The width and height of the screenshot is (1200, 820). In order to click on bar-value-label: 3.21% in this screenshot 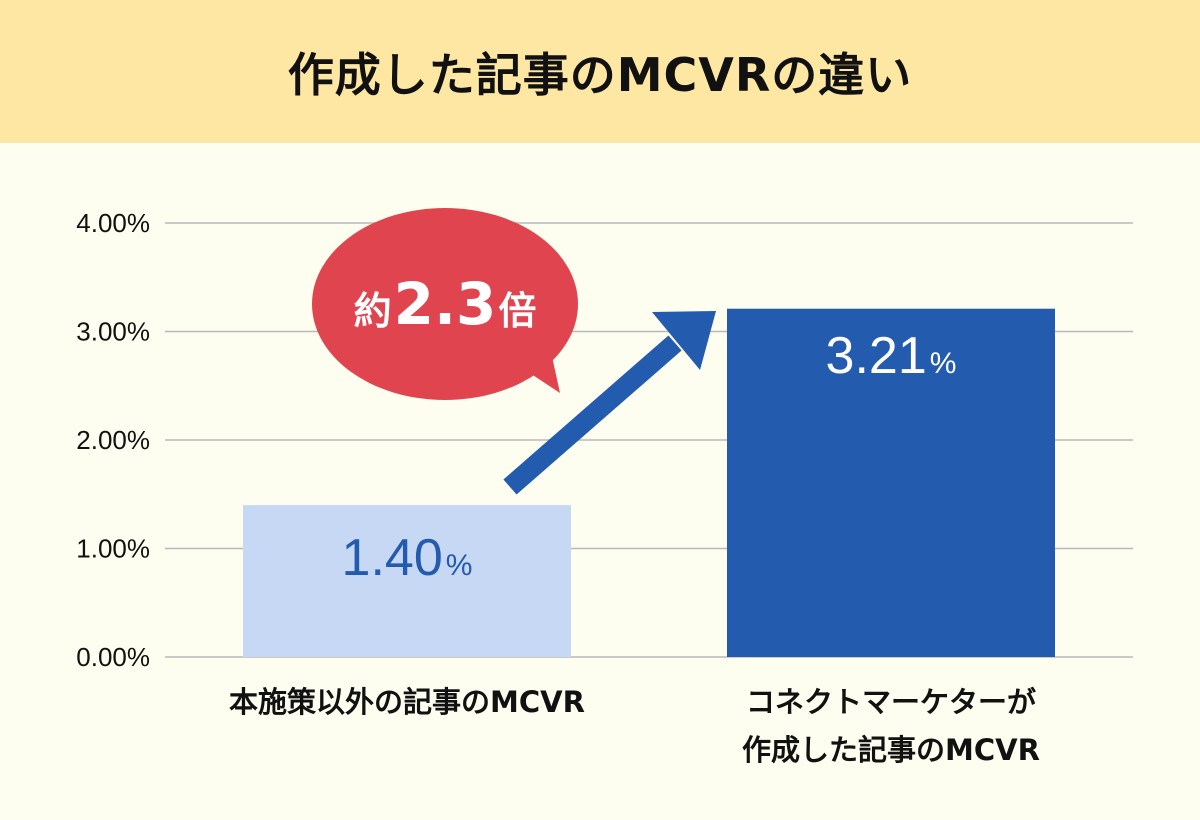, I will do `click(891, 356)`.